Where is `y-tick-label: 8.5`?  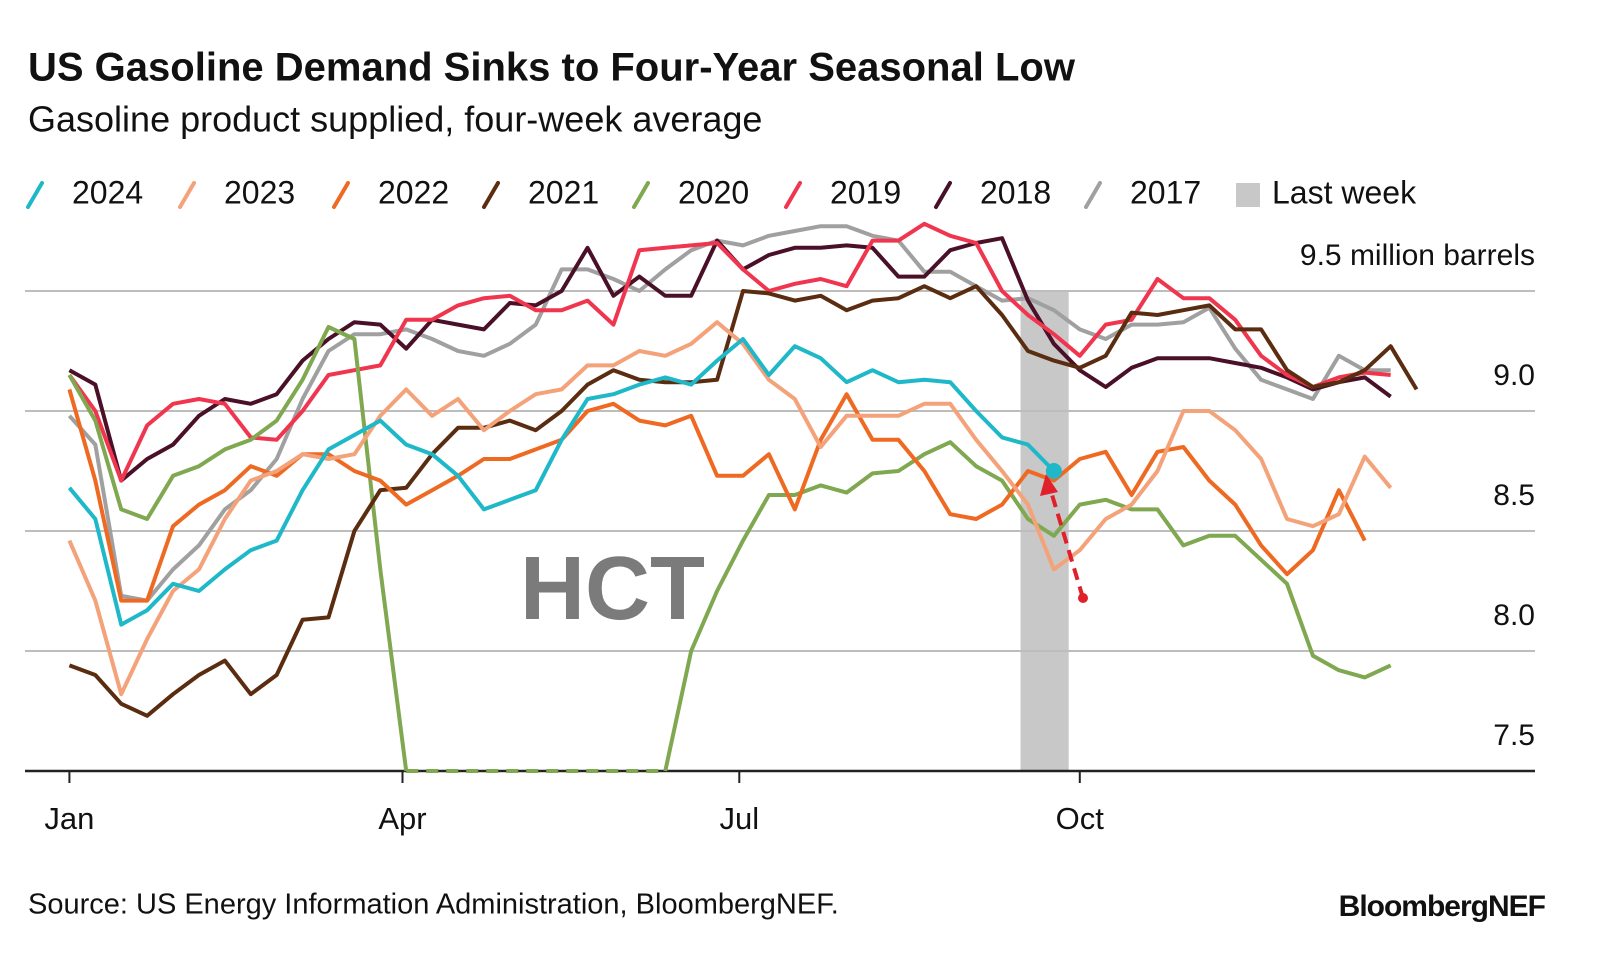
y-tick-label: 8.5 is located at coordinates (1514, 495).